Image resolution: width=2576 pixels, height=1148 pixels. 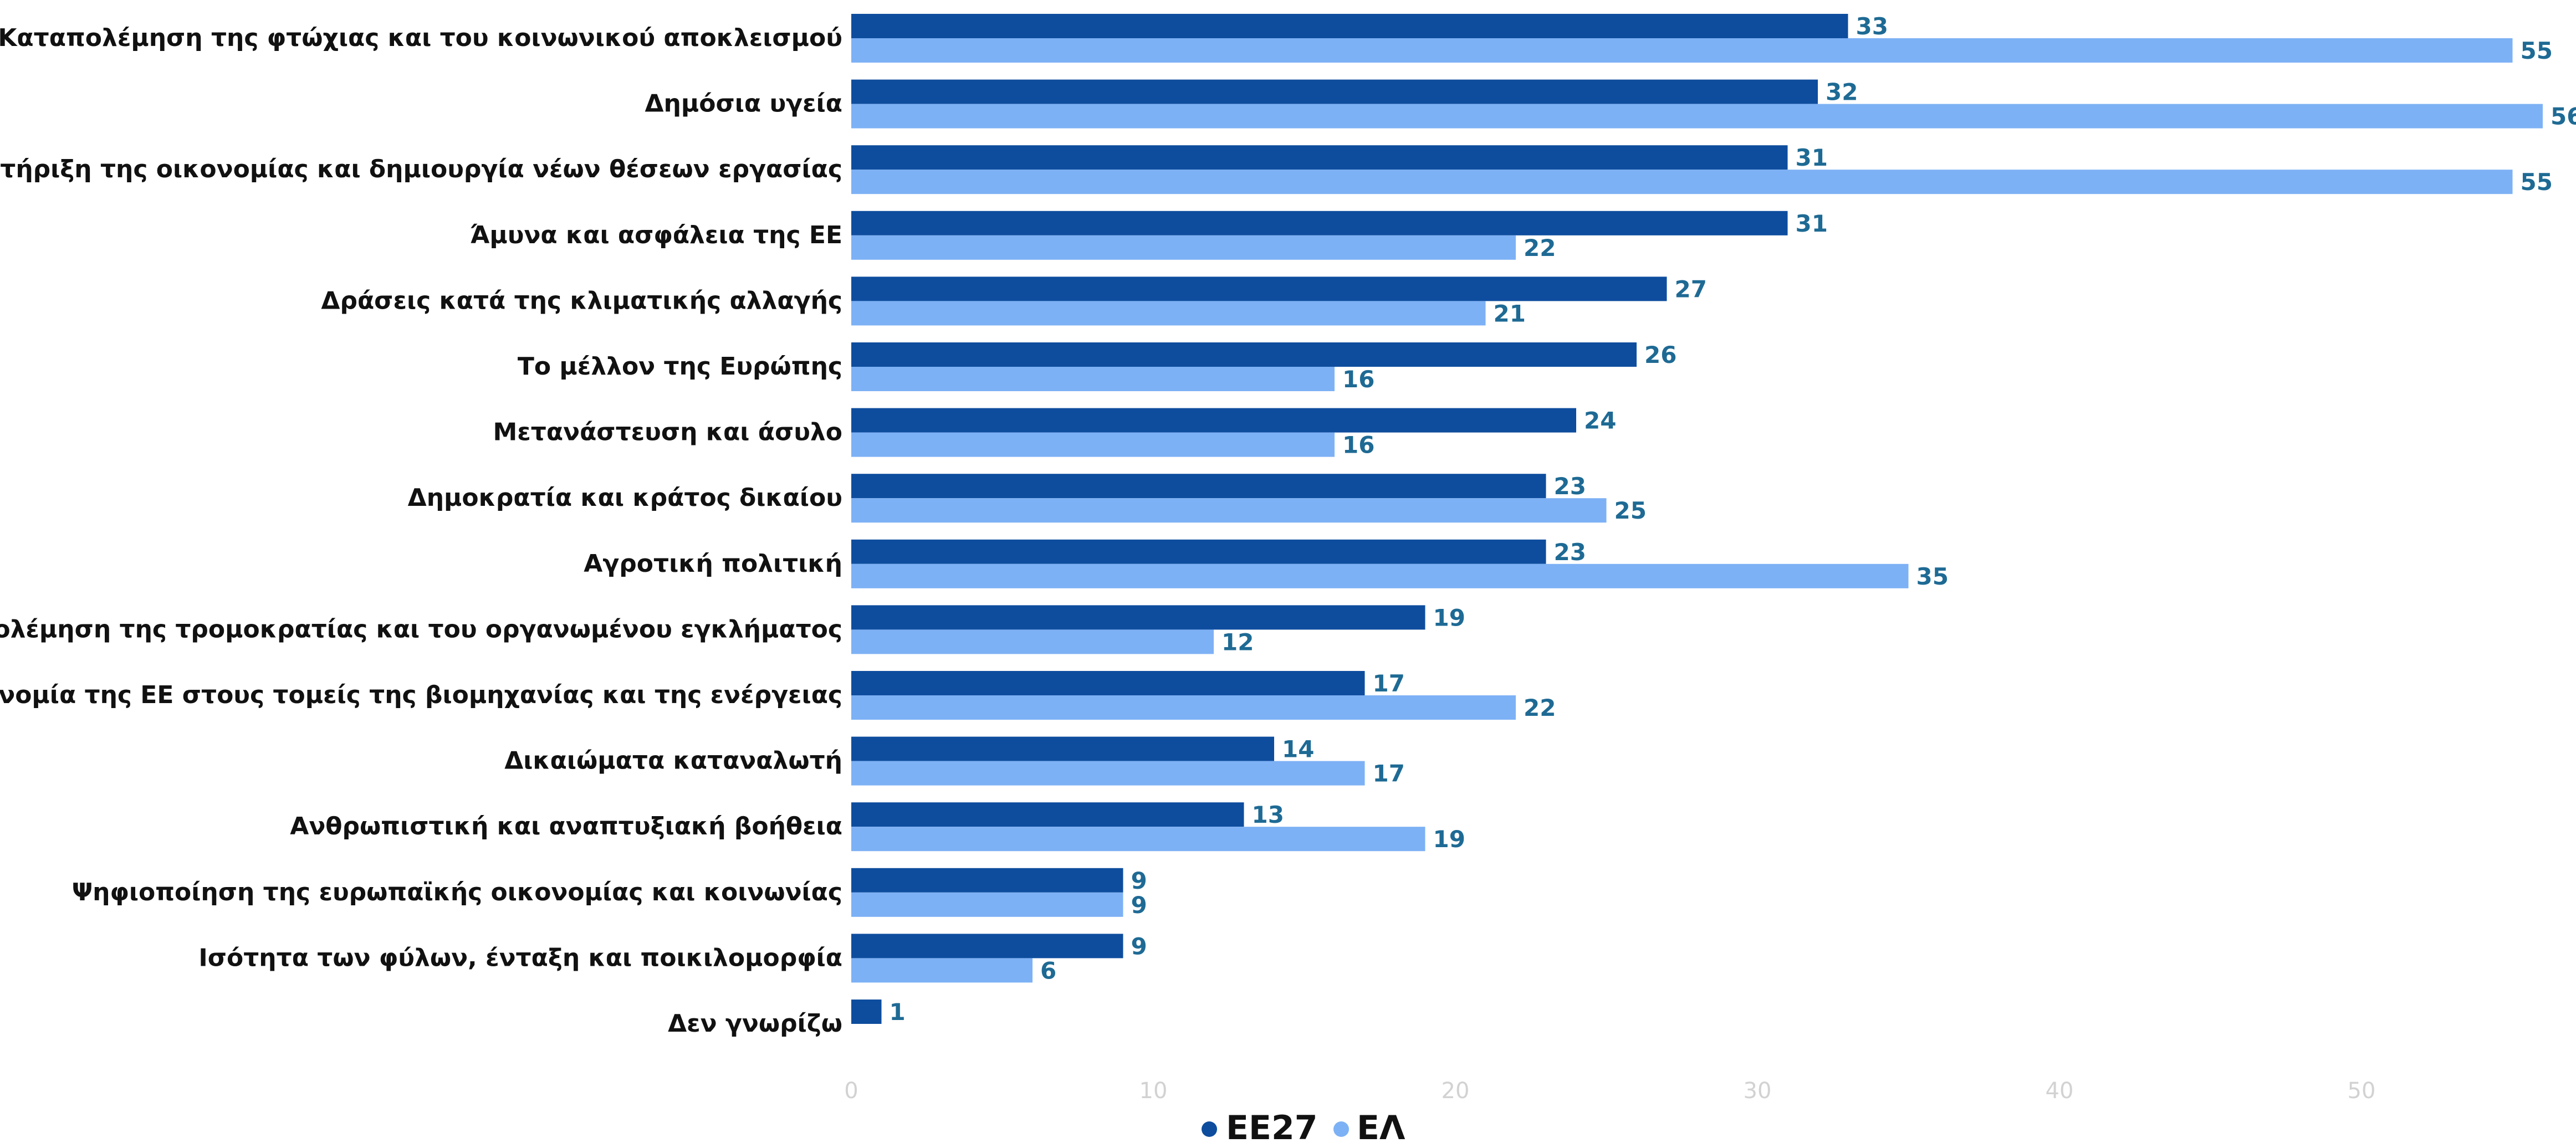 I want to click on category-label: Δικαιώματα καταναλωτή, so click(x=673, y=761).